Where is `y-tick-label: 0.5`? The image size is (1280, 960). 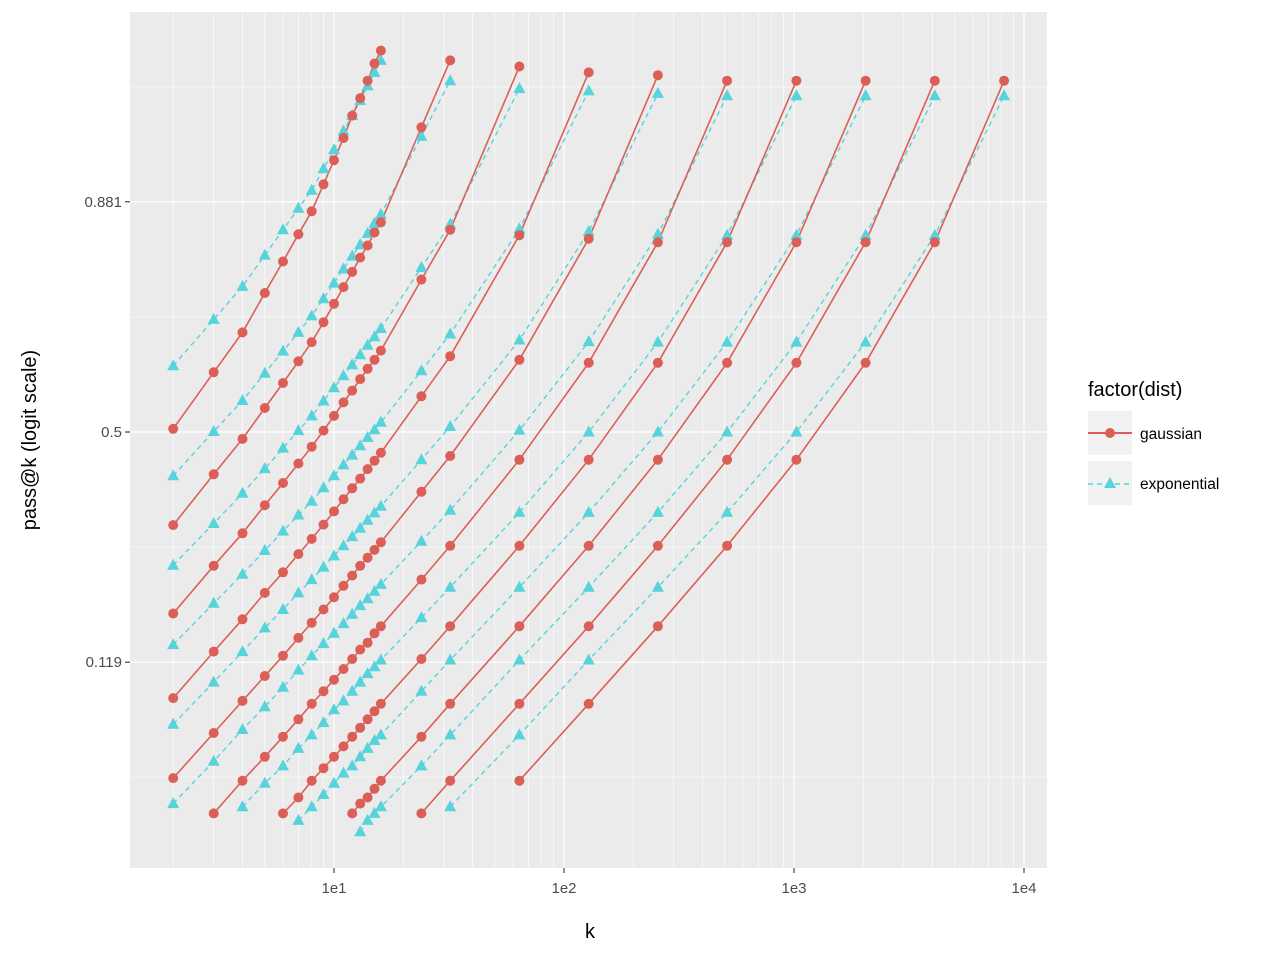
y-tick-label: 0.5 is located at coordinates (111, 432).